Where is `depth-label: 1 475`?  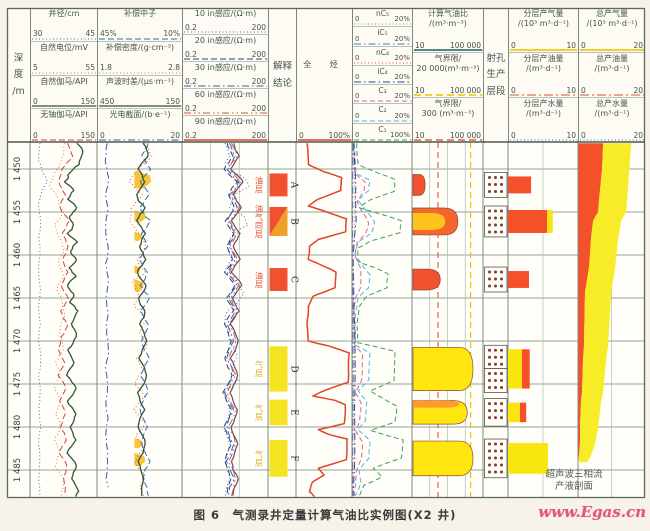
depth-label: 1 475 is located at coordinates (18, 384).